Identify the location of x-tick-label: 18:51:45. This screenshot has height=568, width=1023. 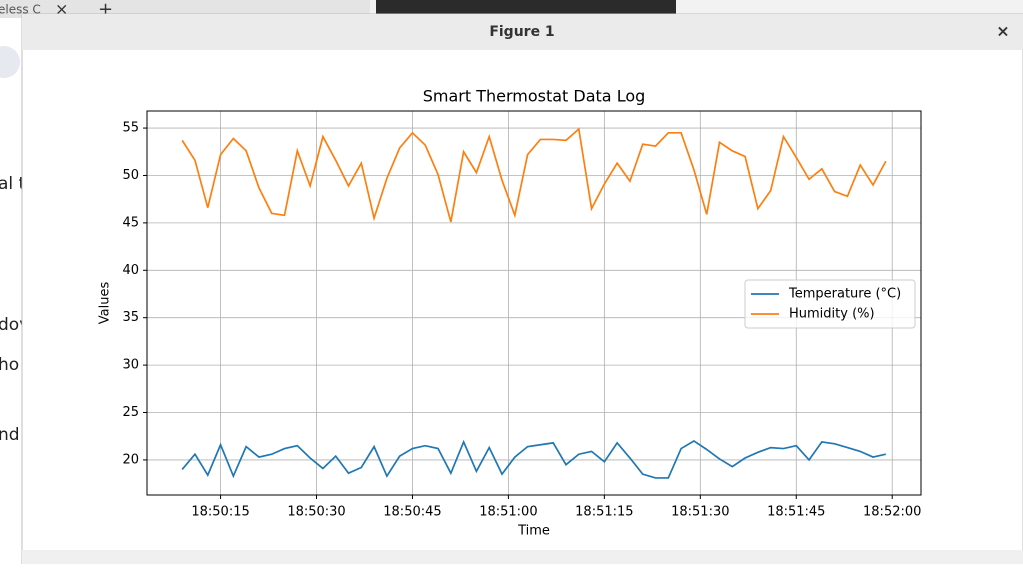
(796, 512).